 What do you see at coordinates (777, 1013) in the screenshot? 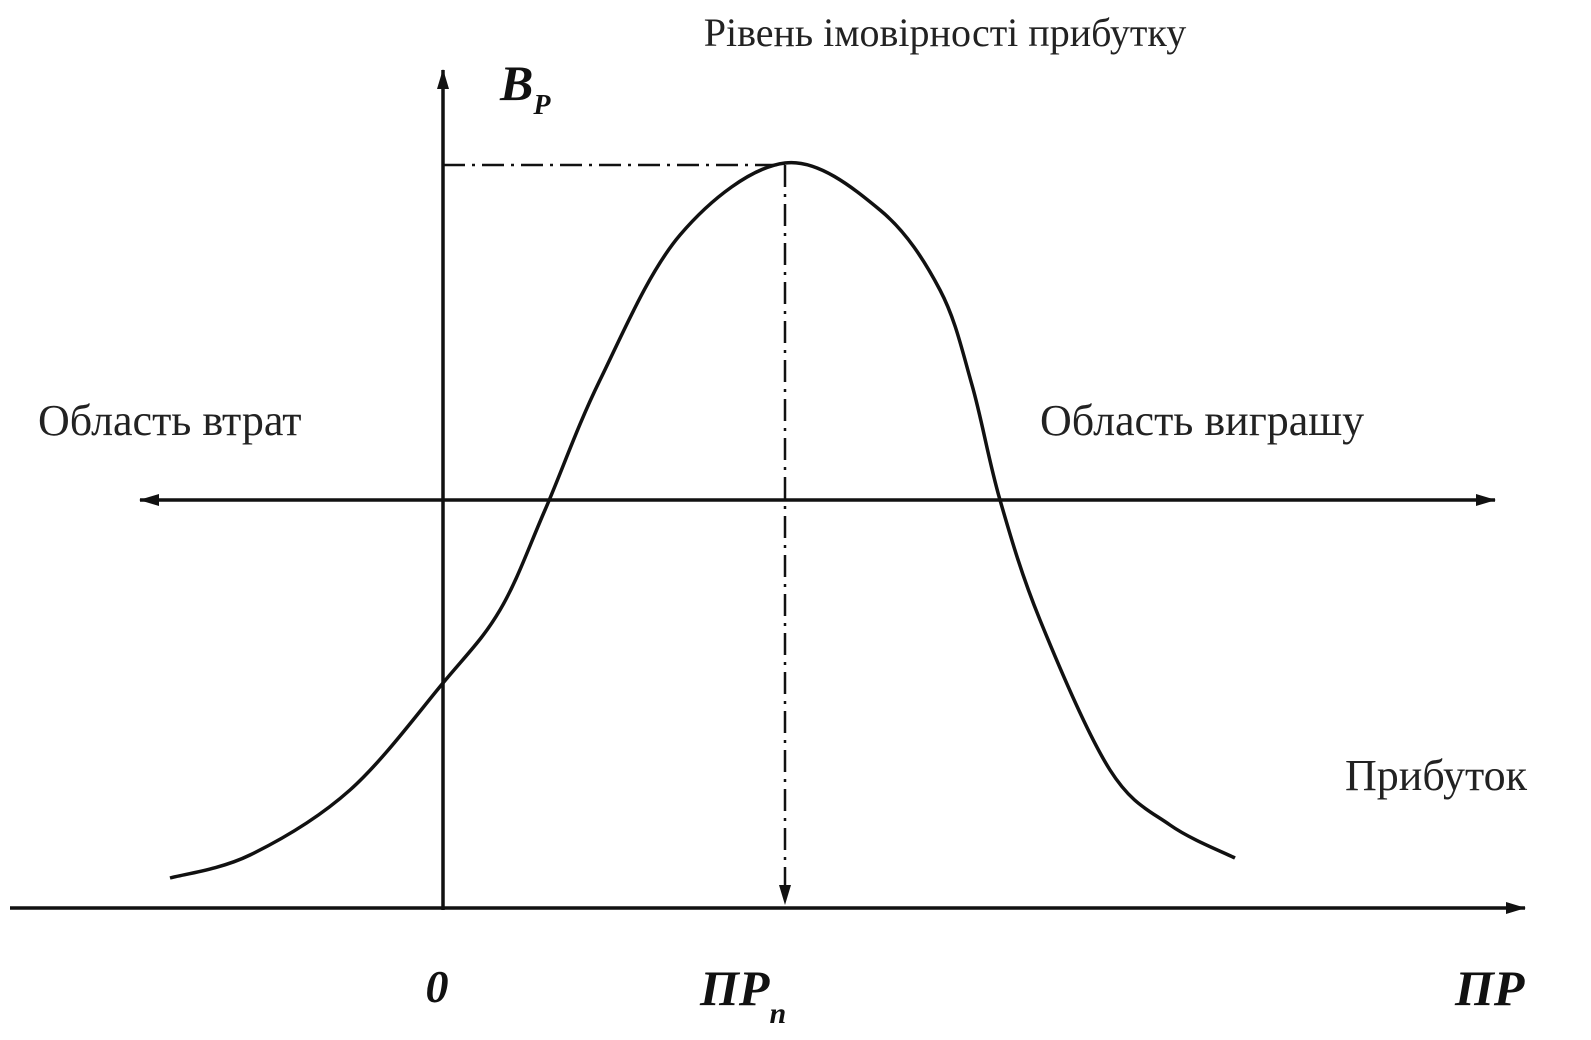
I see `peak-sub: п` at bounding box center [777, 1013].